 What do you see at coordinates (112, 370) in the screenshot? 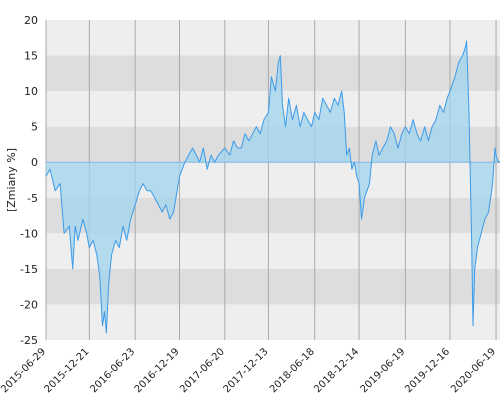
I see `x-tick-label: 2016-06-23` at bounding box center [112, 370].